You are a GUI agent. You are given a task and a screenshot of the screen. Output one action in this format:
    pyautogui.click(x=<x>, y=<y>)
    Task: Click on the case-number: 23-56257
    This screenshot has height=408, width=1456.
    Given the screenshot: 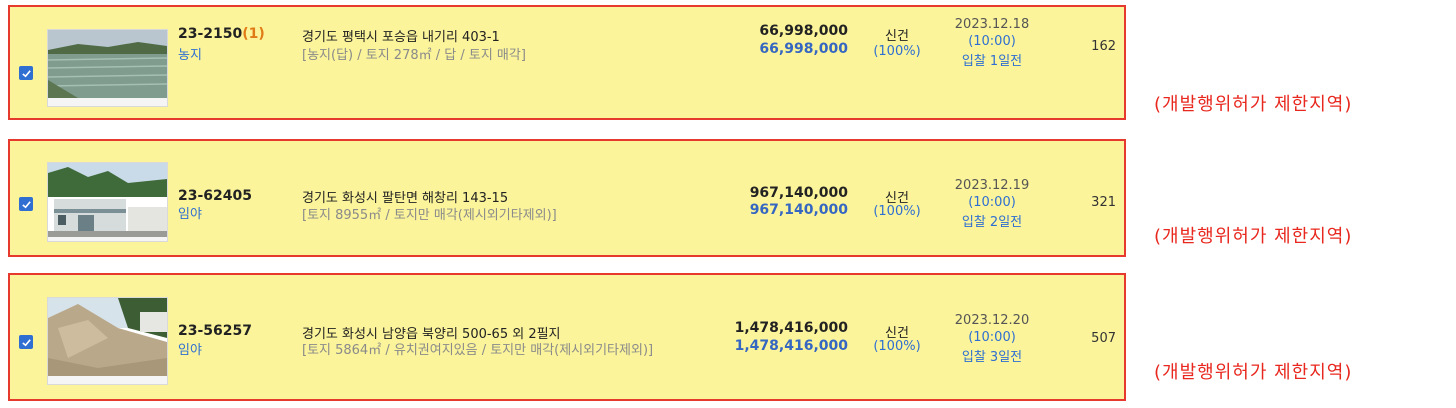 What is the action you would take?
    pyautogui.click(x=215, y=331)
    